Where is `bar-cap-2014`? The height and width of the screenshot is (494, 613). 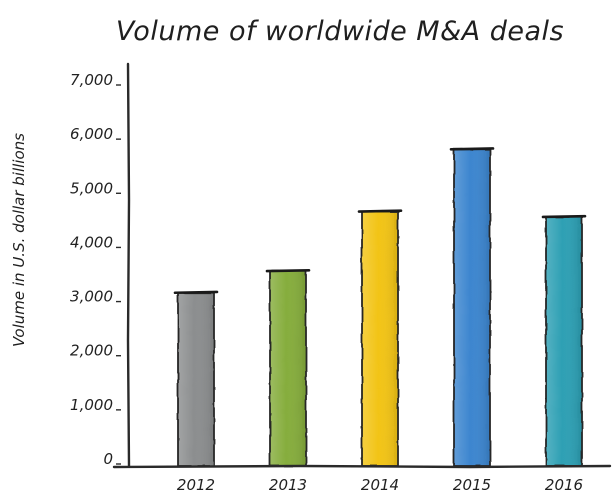 bar-cap-2014 is located at coordinates (380, 211).